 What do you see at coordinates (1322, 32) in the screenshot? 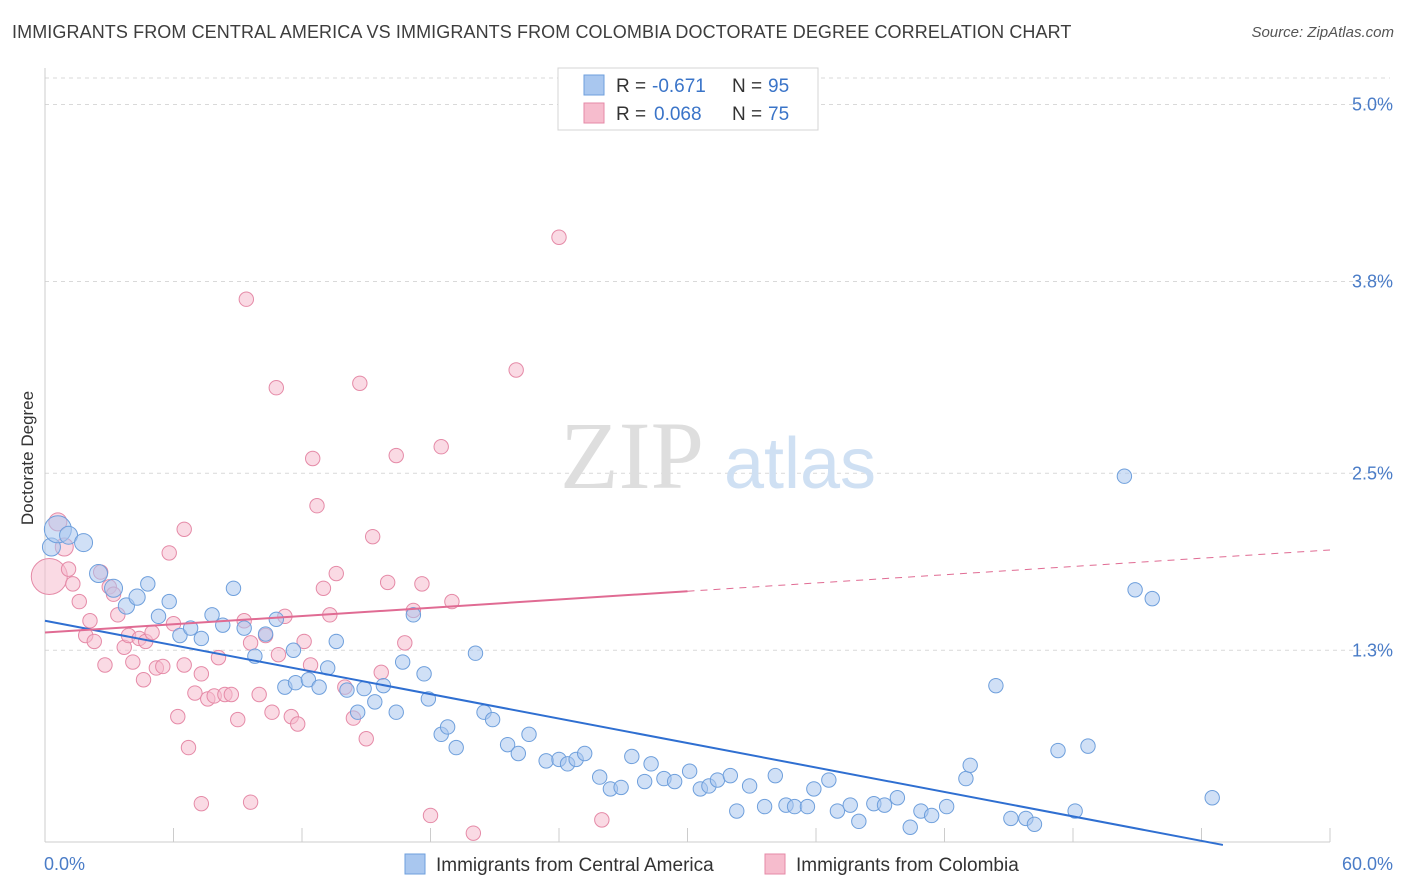
I see `source-label: Source: ZipAtlas.com` at bounding box center [1322, 32].